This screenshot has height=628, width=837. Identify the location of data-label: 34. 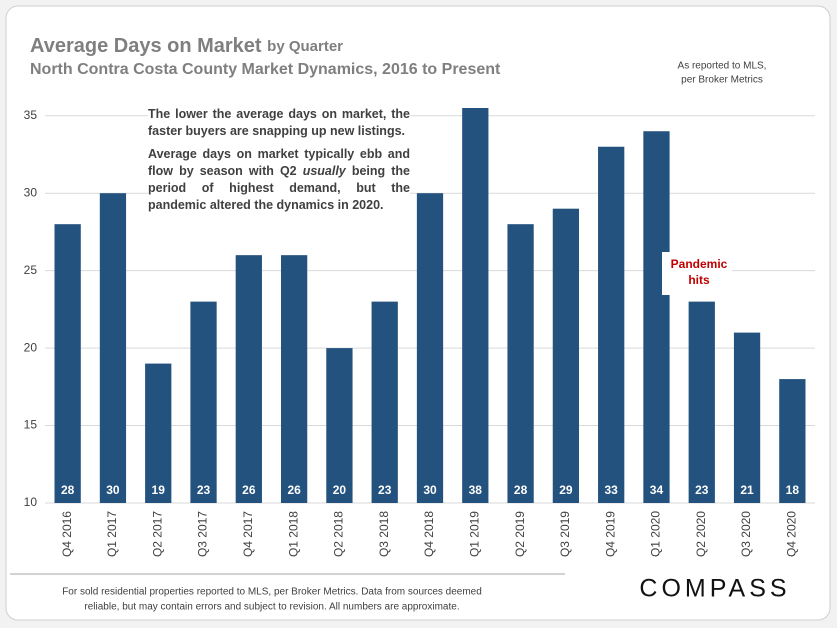
(657, 490).